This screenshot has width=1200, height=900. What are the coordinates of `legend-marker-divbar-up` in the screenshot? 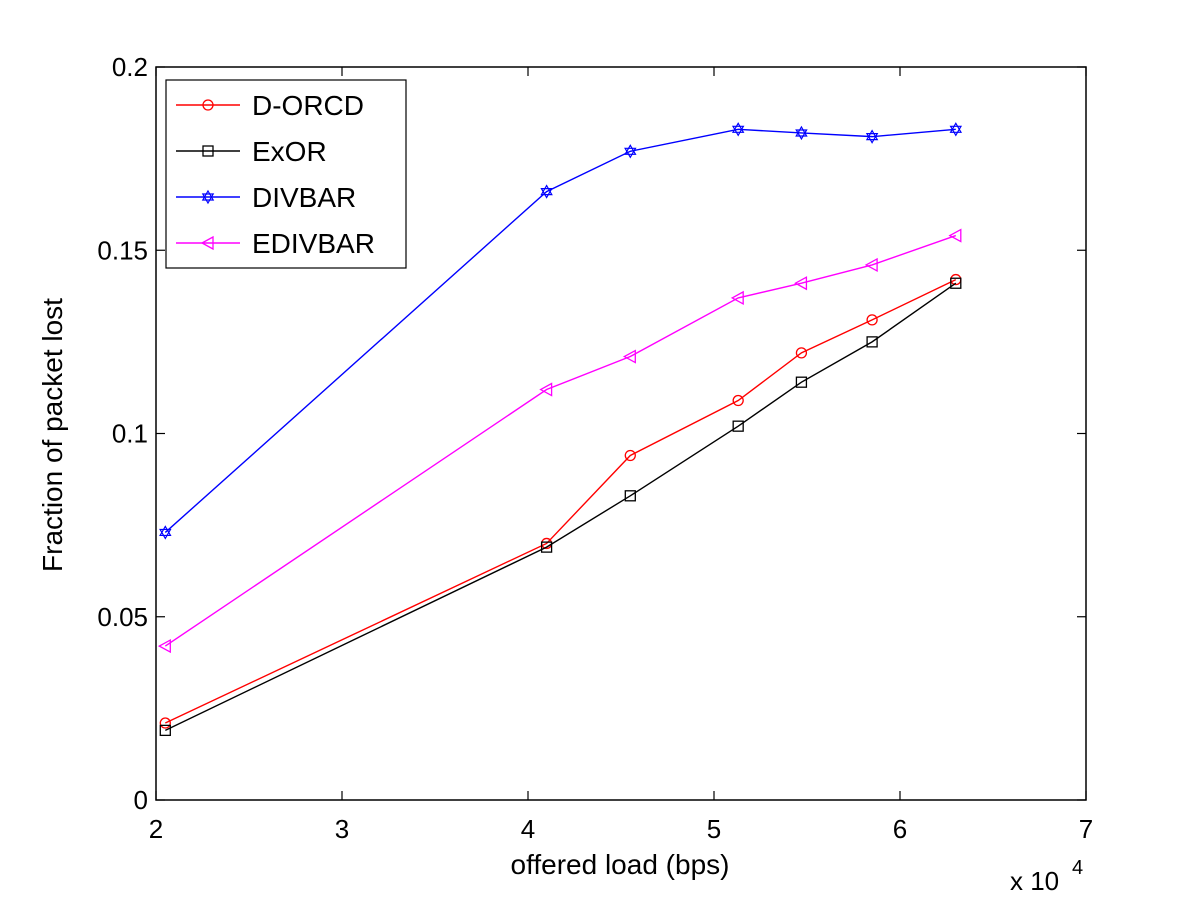 It's located at (208, 195).